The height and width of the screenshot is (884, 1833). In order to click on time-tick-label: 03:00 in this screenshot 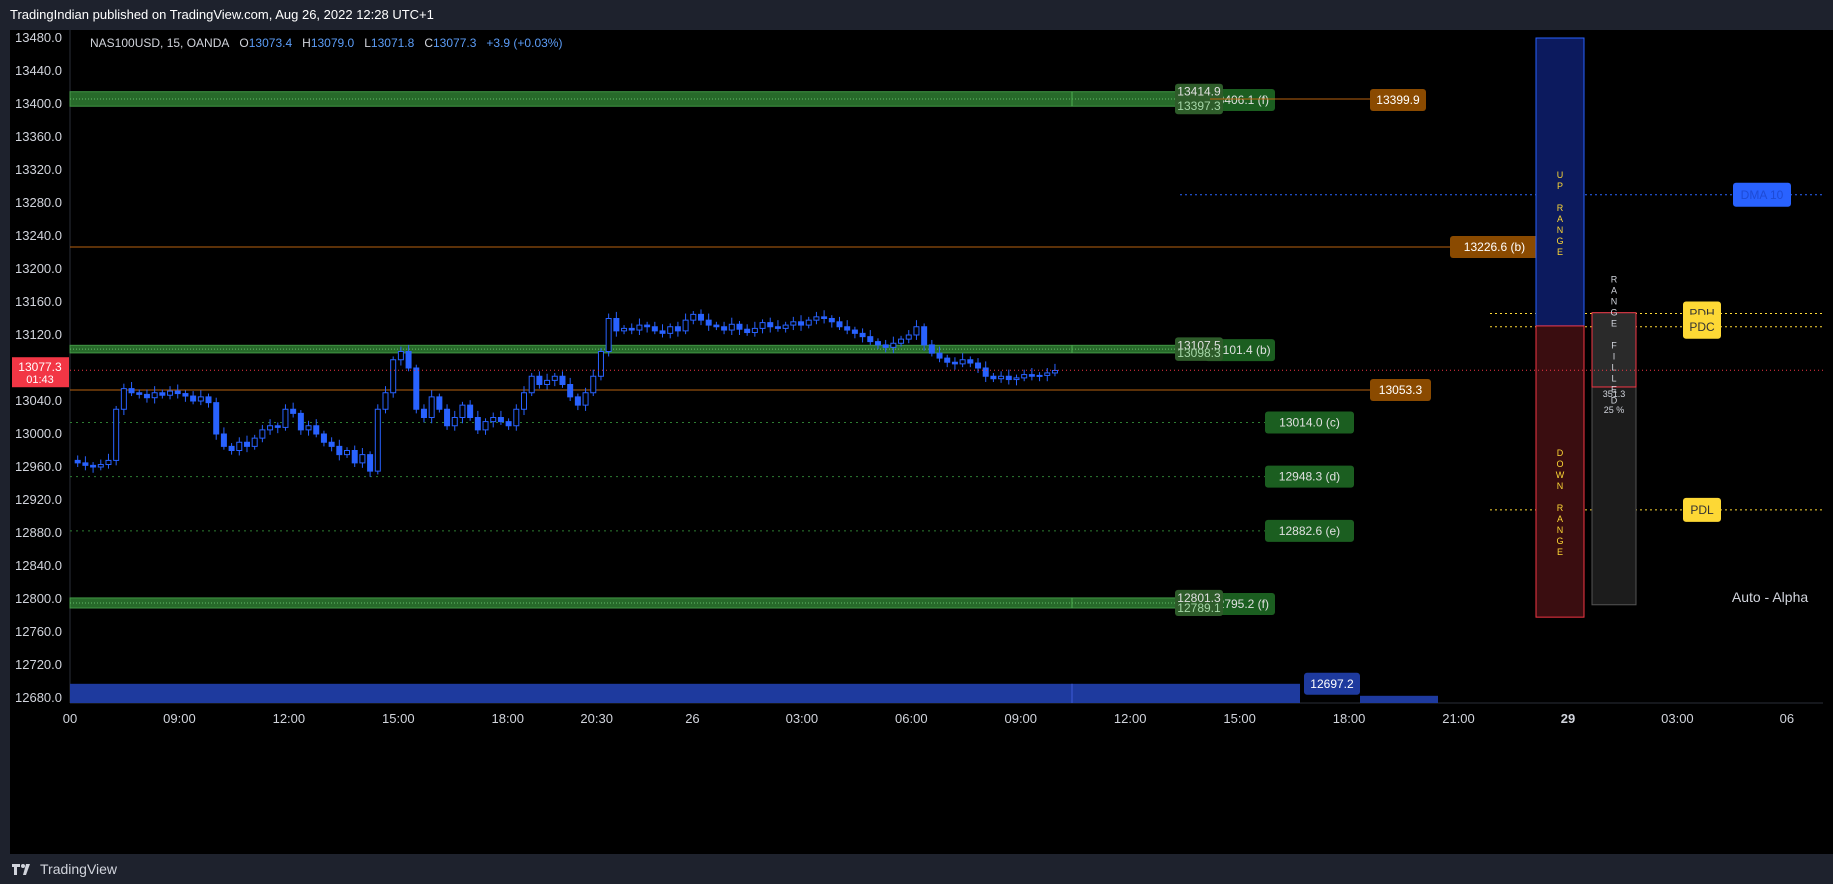, I will do `click(802, 718)`.